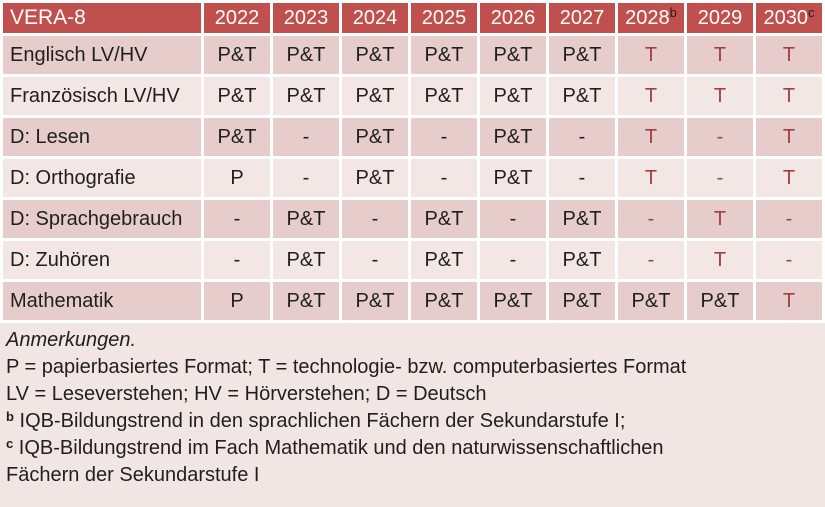 This screenshot has height=507, width=825. Describe the element at coordinates (133, 475) in the screenshot. I see `notes-footnote-c-line2: Fächern der Sekundarstufe I` at that location.